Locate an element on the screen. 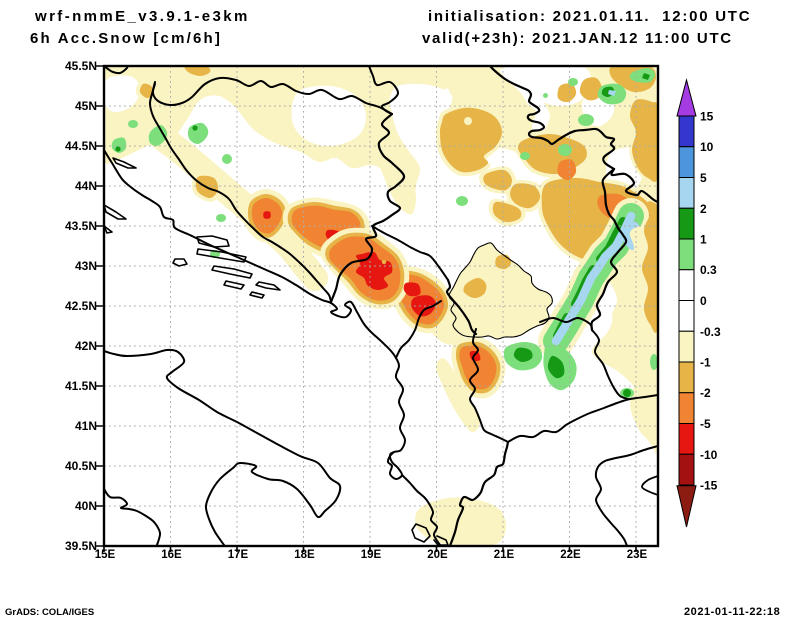 The width and height of the screenshot is (800, 623). svg-text: 15 is located at coordinates (707, 117).